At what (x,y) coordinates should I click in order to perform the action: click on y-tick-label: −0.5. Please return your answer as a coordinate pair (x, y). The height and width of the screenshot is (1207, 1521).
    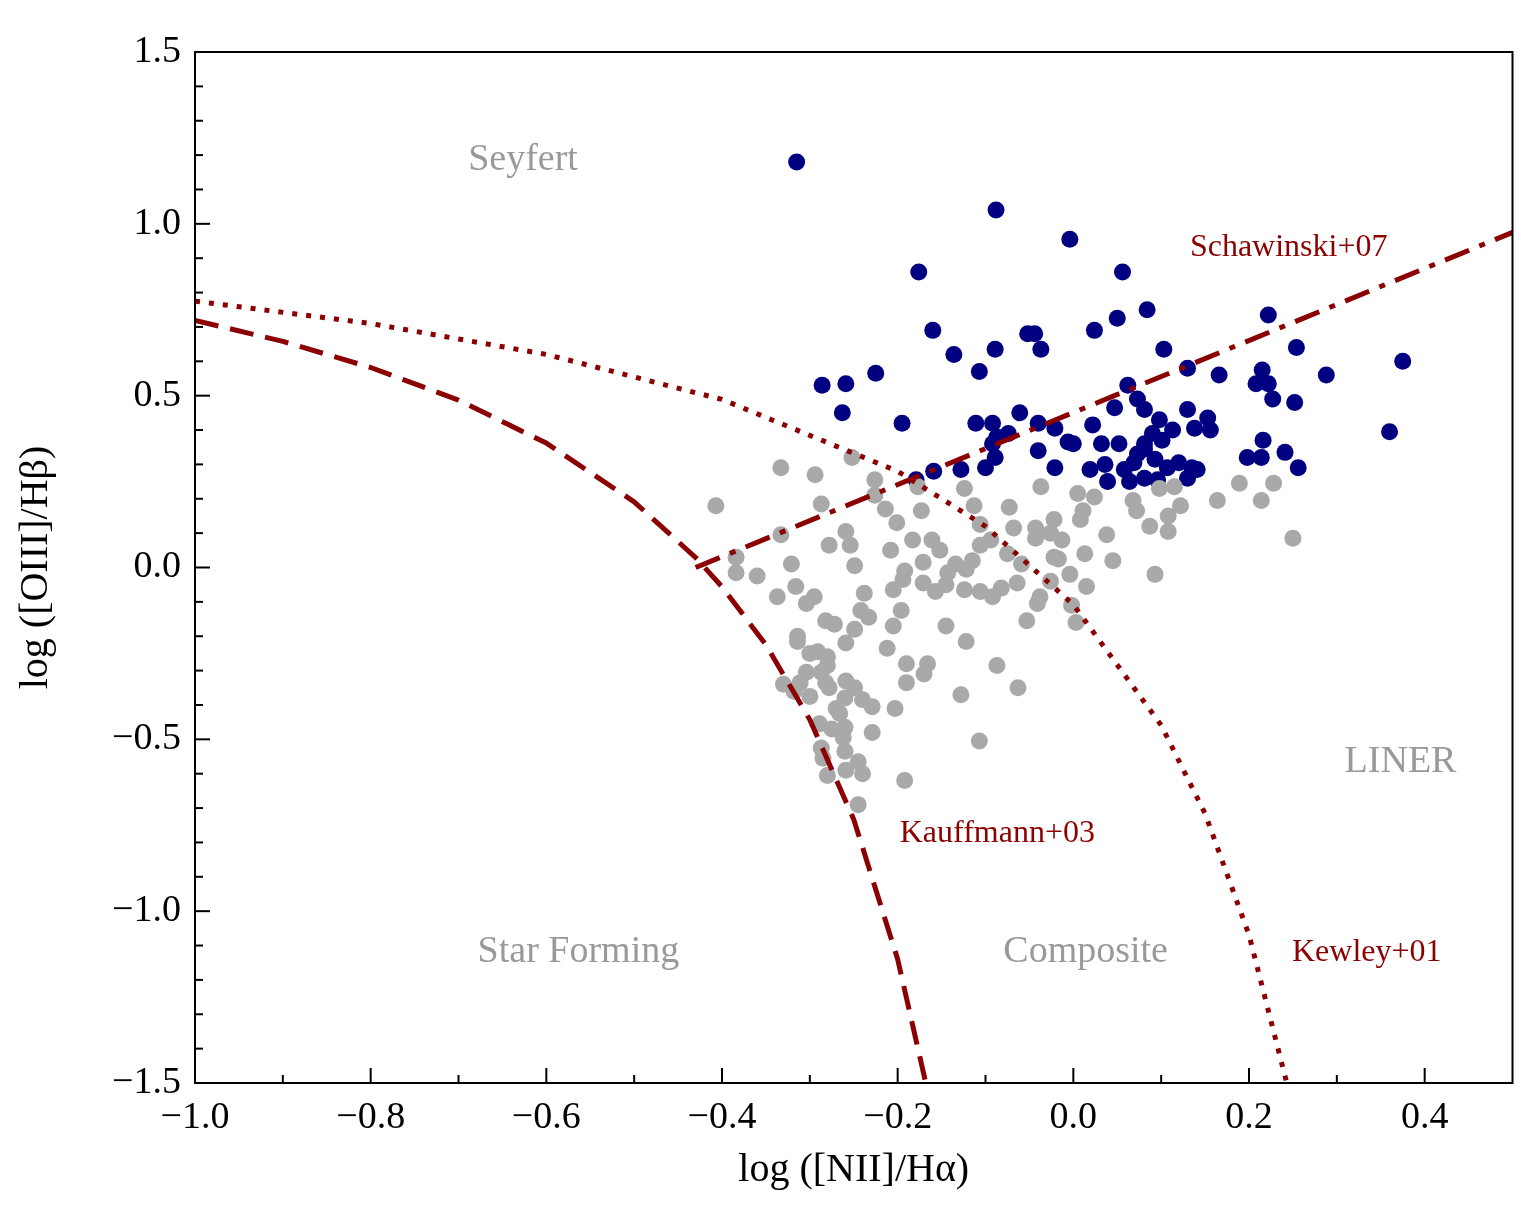
    Looking at the image, I should click on (146, 736).